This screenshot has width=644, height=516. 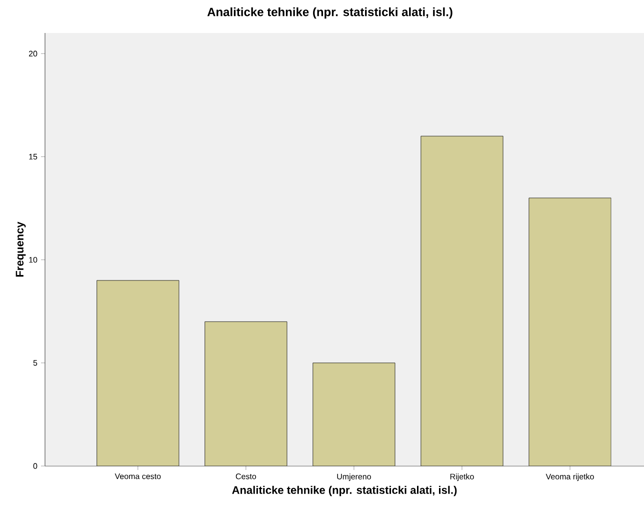 What do you see at coordinates (570, 477) in the screenshot?
I see `x-tick-label: Veoma rijetko` at bounding box center [570, 477].